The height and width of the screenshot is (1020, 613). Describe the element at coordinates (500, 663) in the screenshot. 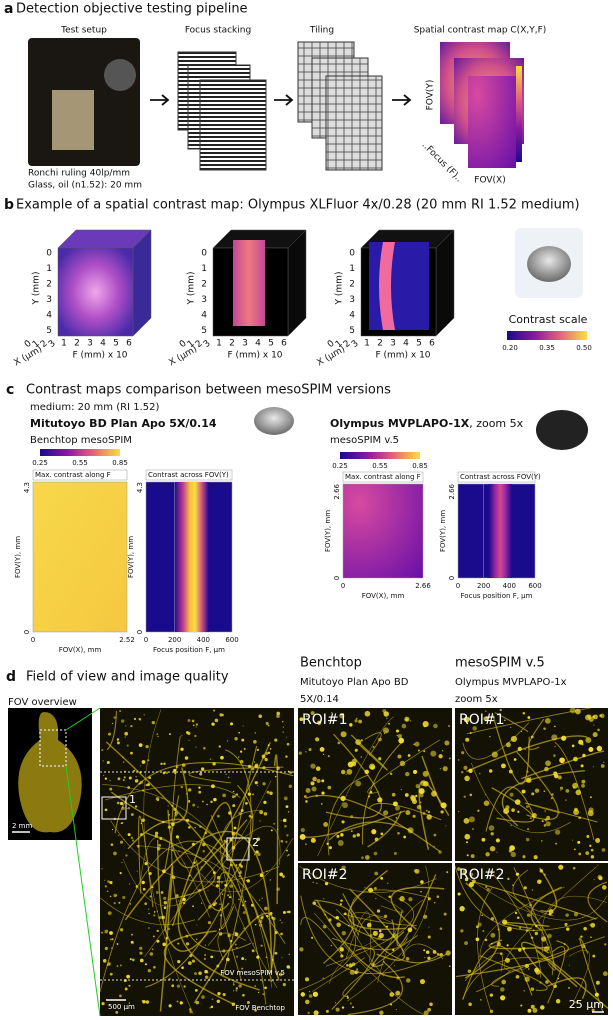

I see `column-header: mesoSPIM v.5` at that location.